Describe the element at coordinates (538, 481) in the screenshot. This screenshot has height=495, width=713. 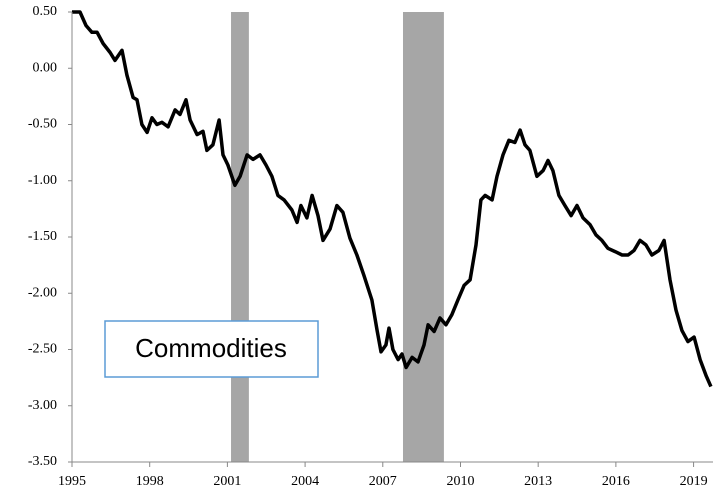
I see `x-tick-label: 2013` at that location.